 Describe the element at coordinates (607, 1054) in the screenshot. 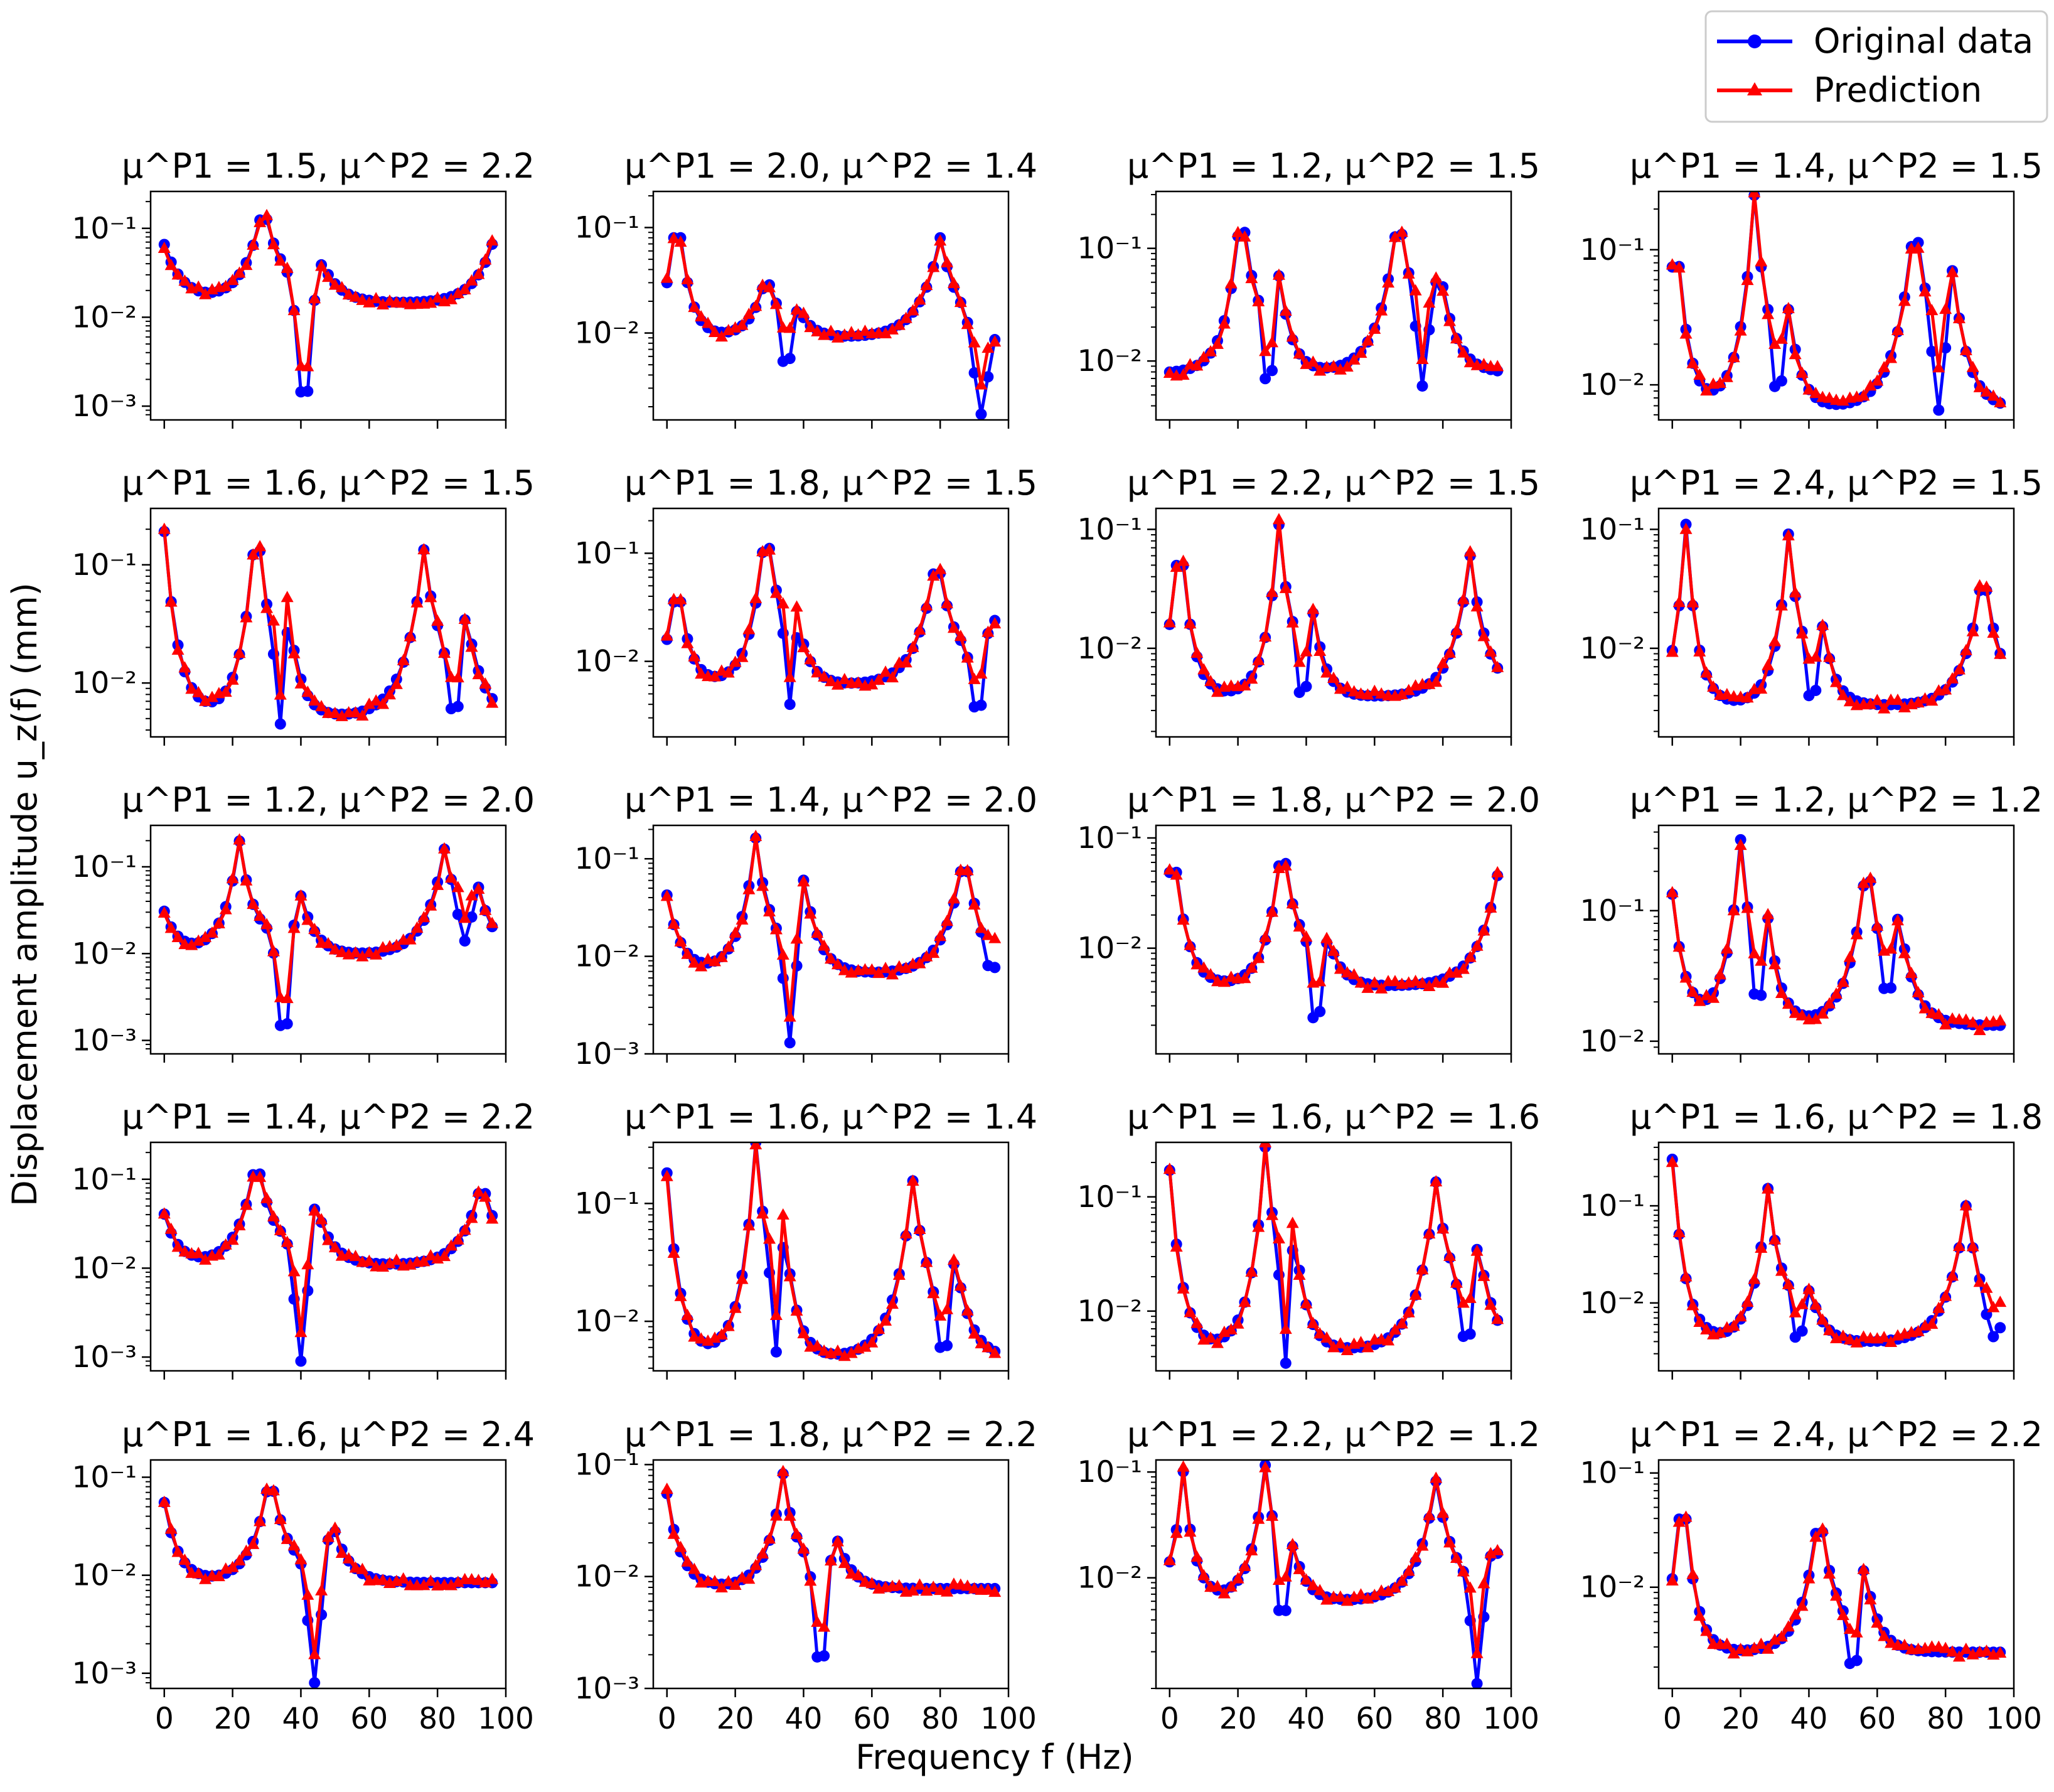

I see `y-tick-label: 10⁻³` at that location.